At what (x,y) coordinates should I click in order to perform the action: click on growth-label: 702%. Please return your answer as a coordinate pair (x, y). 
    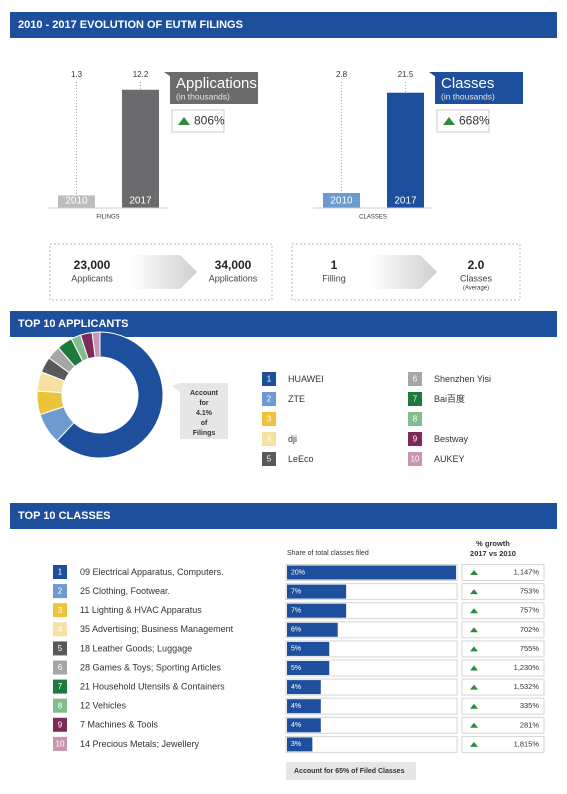
    Looking at the image, I should click on (530, 629).